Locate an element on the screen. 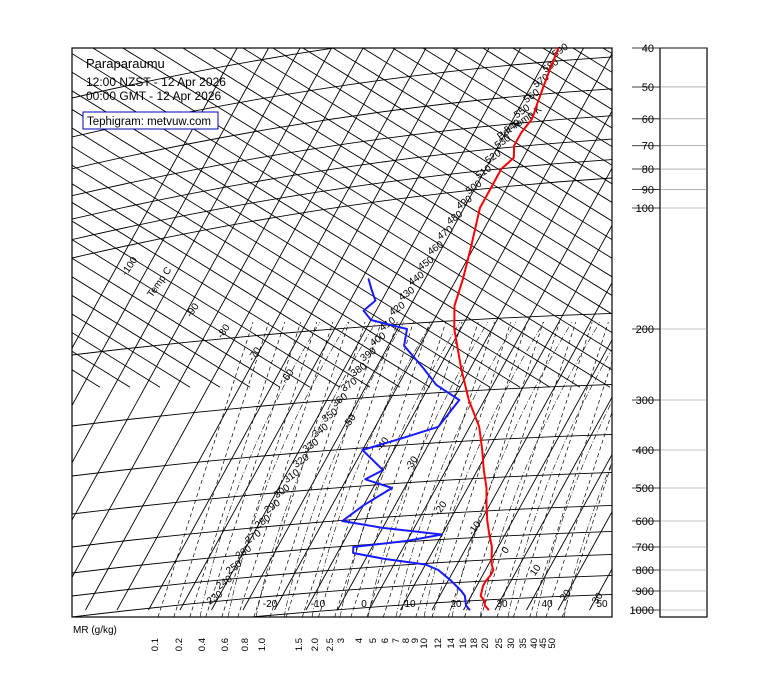 Image resolution: width=760 pixels, height=690 pixels. temp-bottom-label: 50 is located at coordinates (602, 604).